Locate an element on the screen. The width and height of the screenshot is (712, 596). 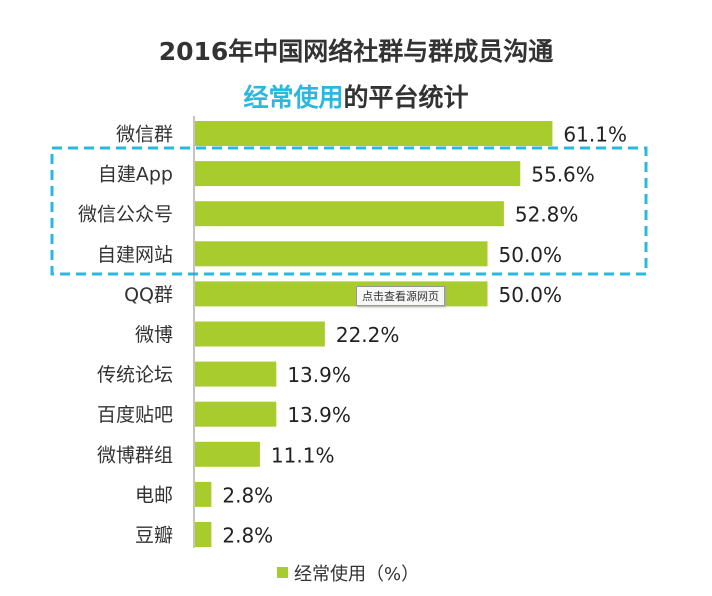
value-label: 55.6% is located at coordinates (563, 175).